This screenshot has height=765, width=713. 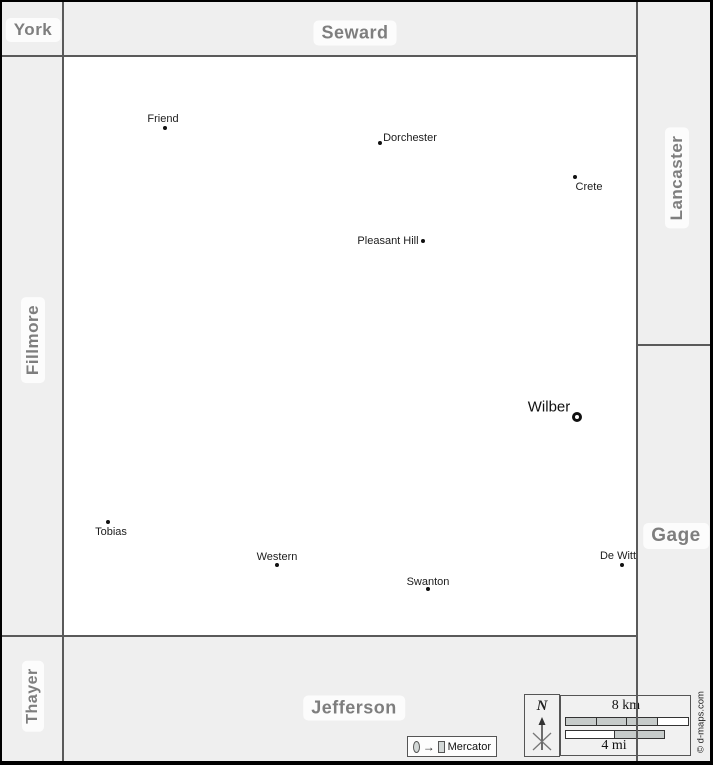 What do you see at coordinates (319, 636) in the screenshot?
I see `county-border-line-bottom-horizontal` at bounding box center [319, 636].